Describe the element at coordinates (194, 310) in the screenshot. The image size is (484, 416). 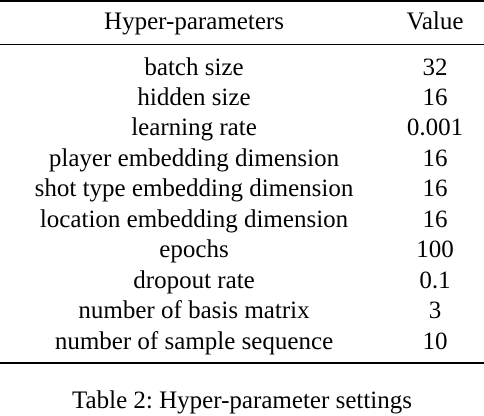
I see `param-cell: number of basis matrix` at that location.